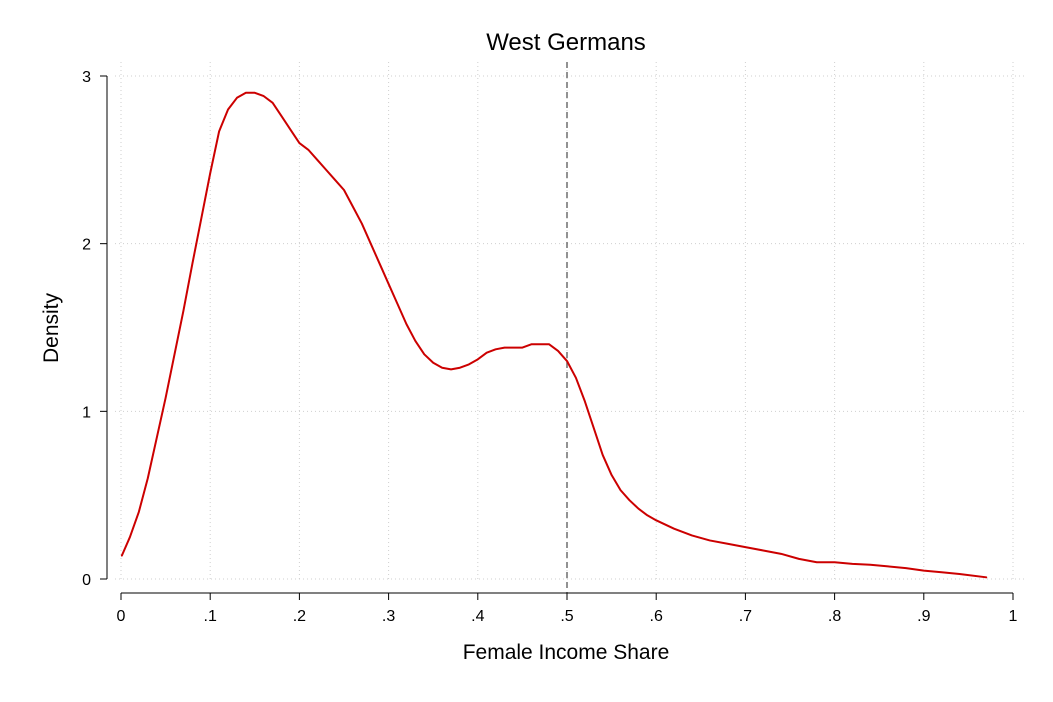 This screenshot has height=702, width=1053. Describe the element at coordinates (923, 616) in the screenshot. I see `x-tick-label: .9` at that location.